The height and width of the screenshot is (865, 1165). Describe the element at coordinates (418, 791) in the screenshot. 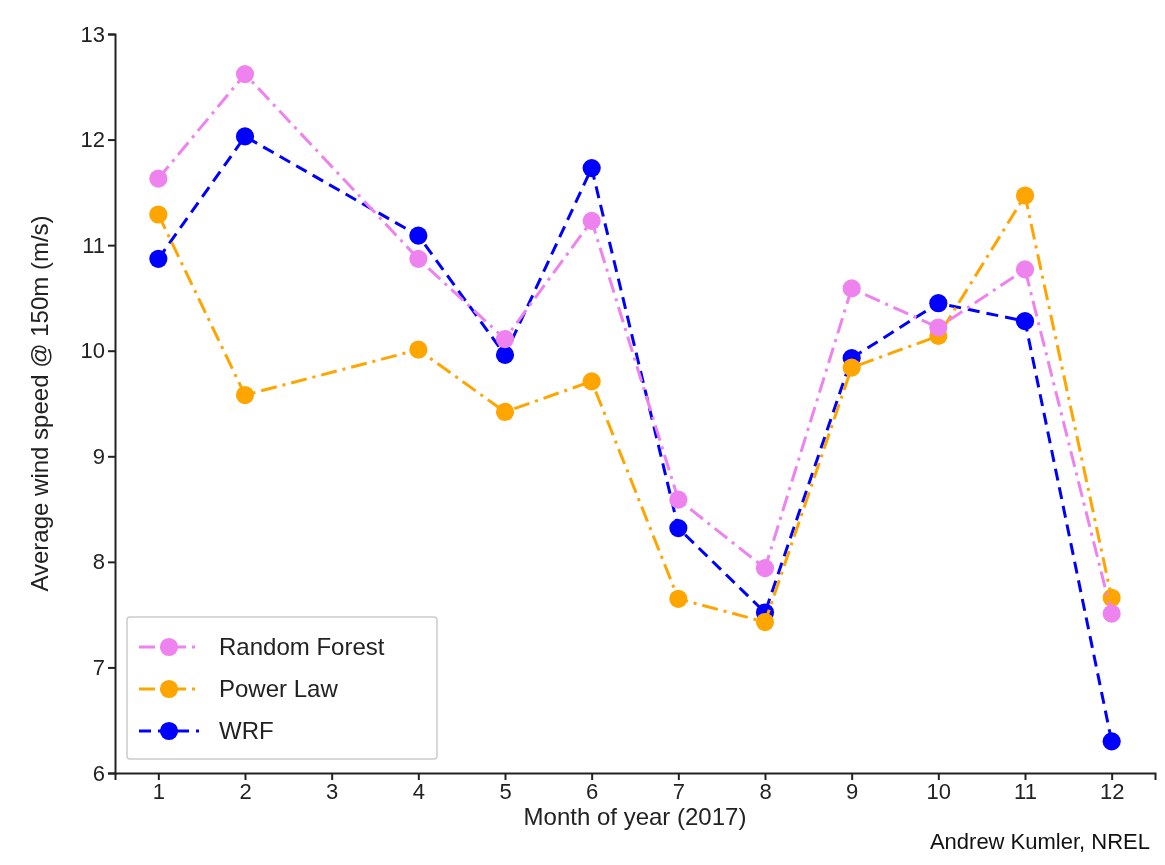

I see `x-tick-label: 4` at that location.